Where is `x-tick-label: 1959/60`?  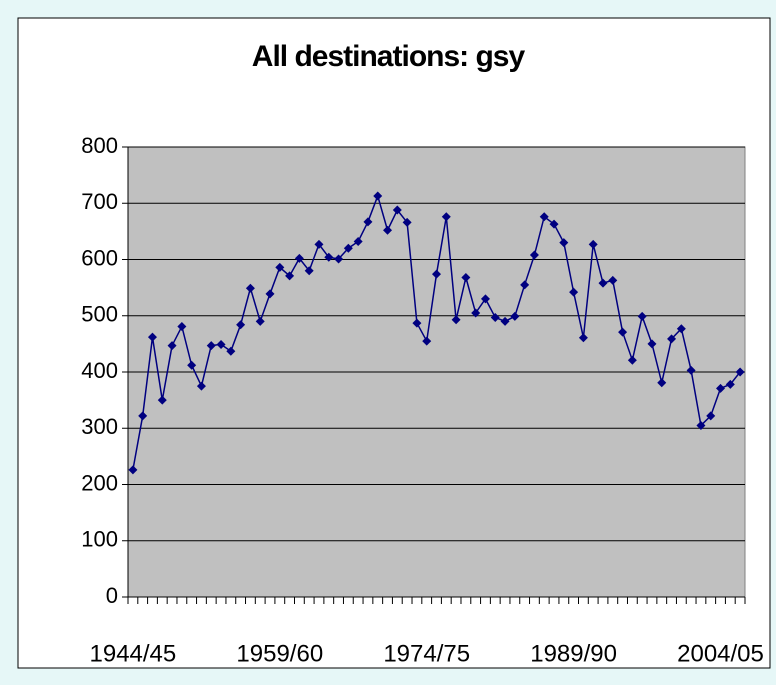
x-tick-label: 1959/60 is located at coordinates (279, 653).